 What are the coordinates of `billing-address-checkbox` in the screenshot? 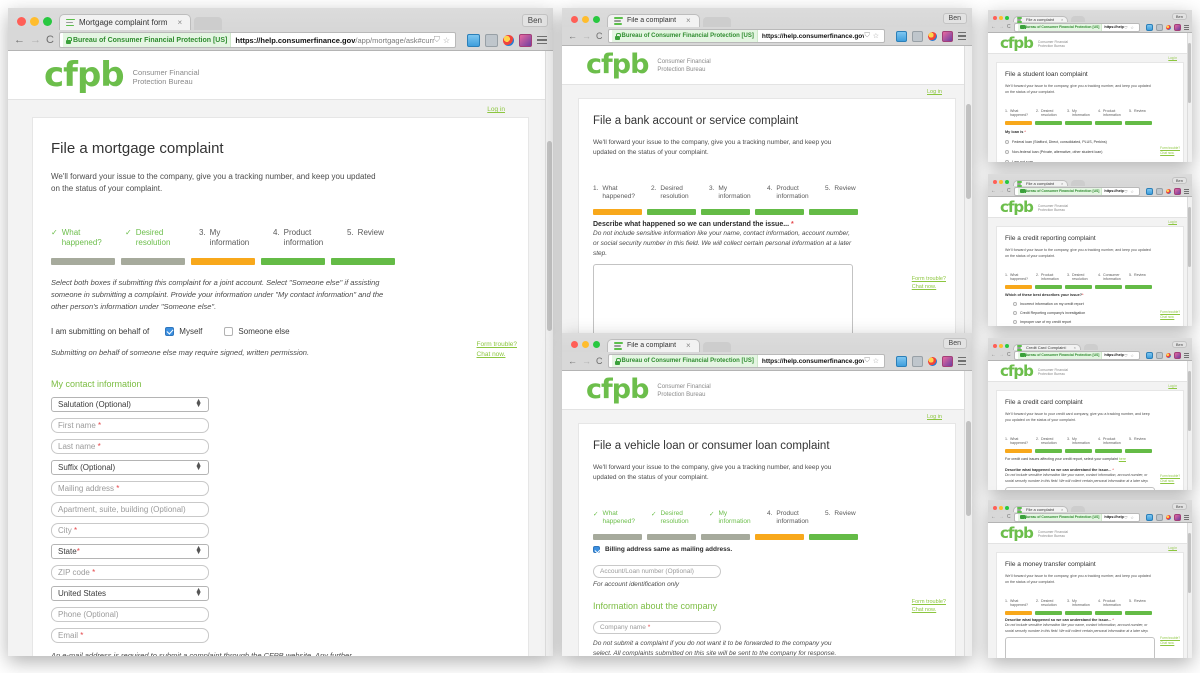 It's located at (596, 550).